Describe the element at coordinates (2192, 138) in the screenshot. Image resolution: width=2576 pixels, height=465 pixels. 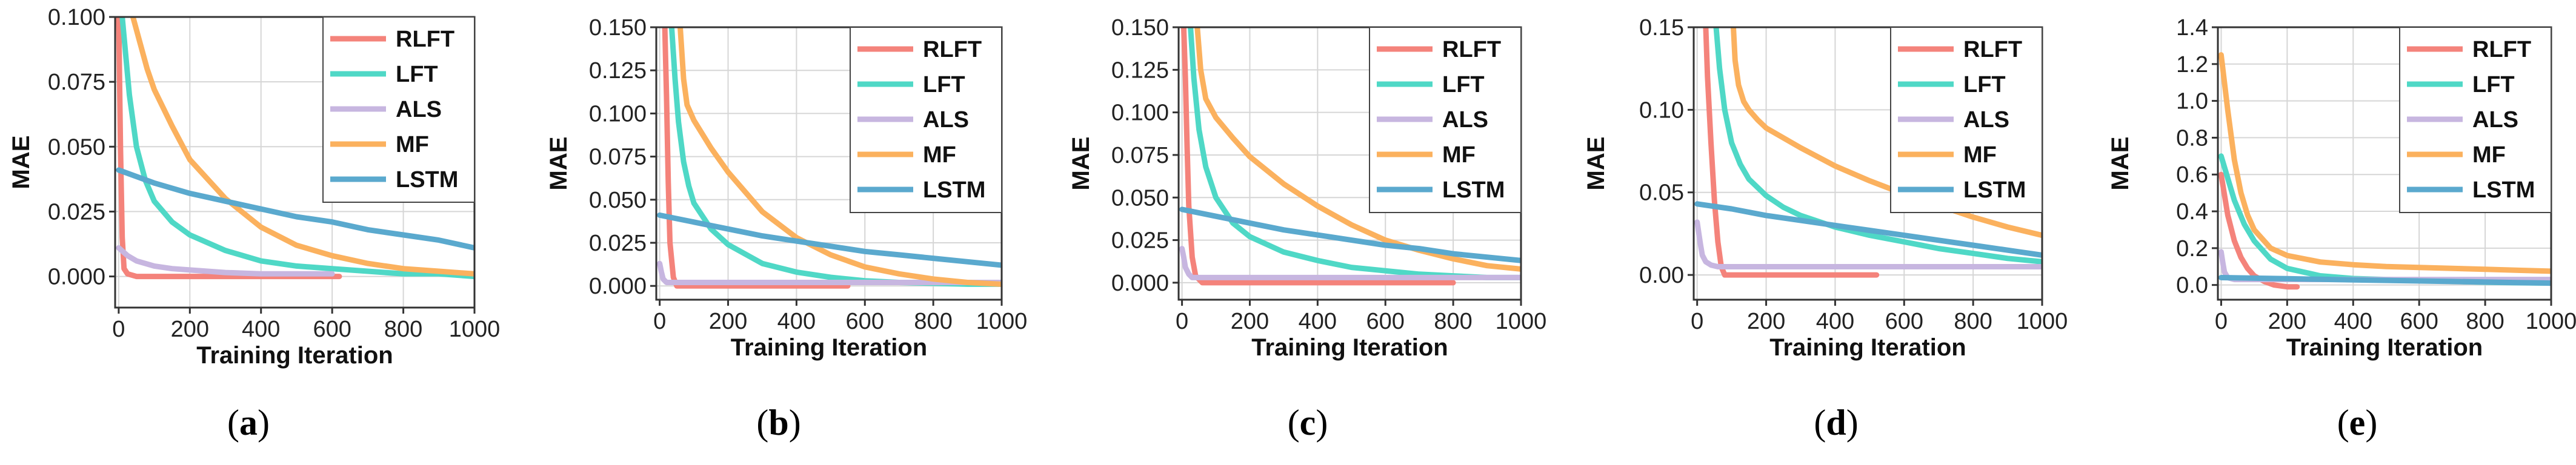
I see `y-tick-label: 0.8` at that location.